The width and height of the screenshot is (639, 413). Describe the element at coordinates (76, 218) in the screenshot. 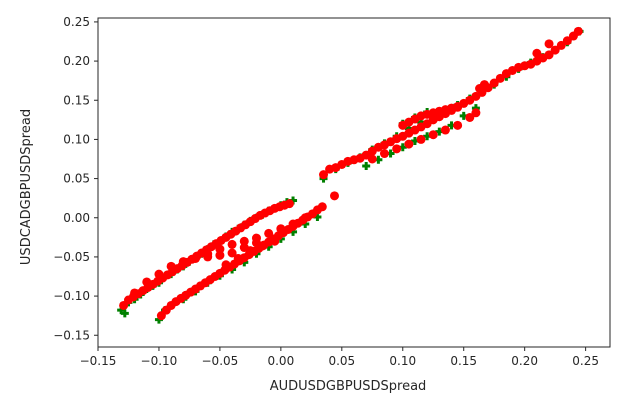

I see `y-tick-label: 0.00` at that location.